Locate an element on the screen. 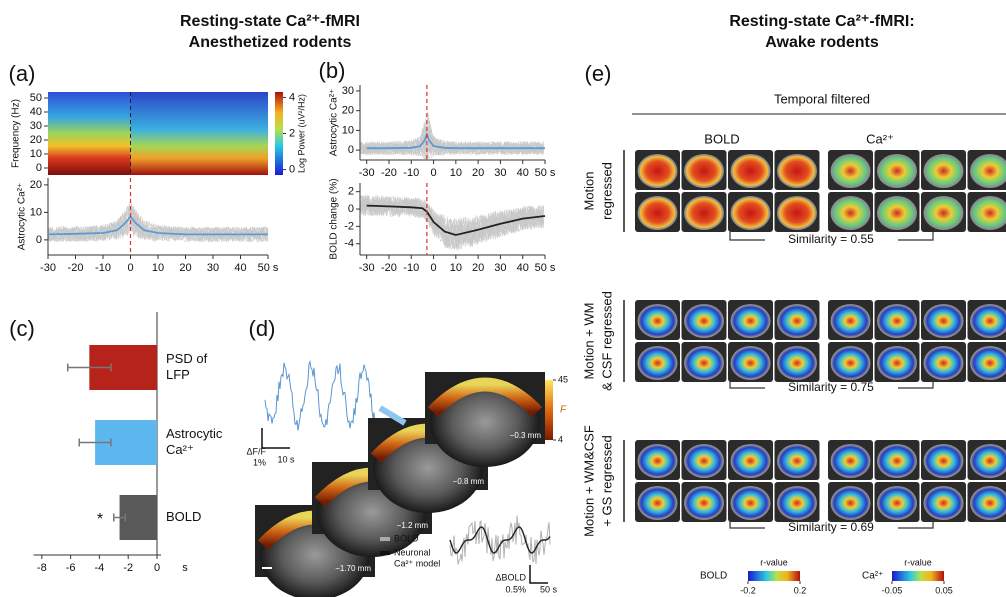 The height and width of the screenshot is (597, 1006). scale-label: 50 s is located at coordinates (549, 589).